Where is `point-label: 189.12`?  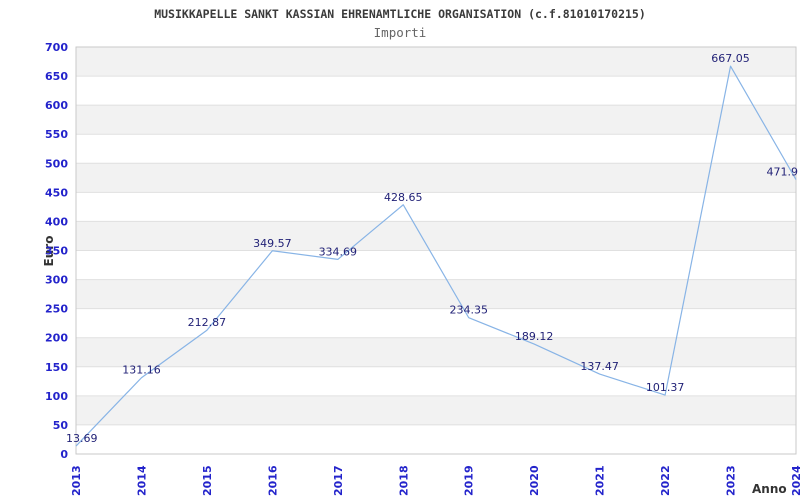 point-label: 189.12 is located at coordinates (534, 336).